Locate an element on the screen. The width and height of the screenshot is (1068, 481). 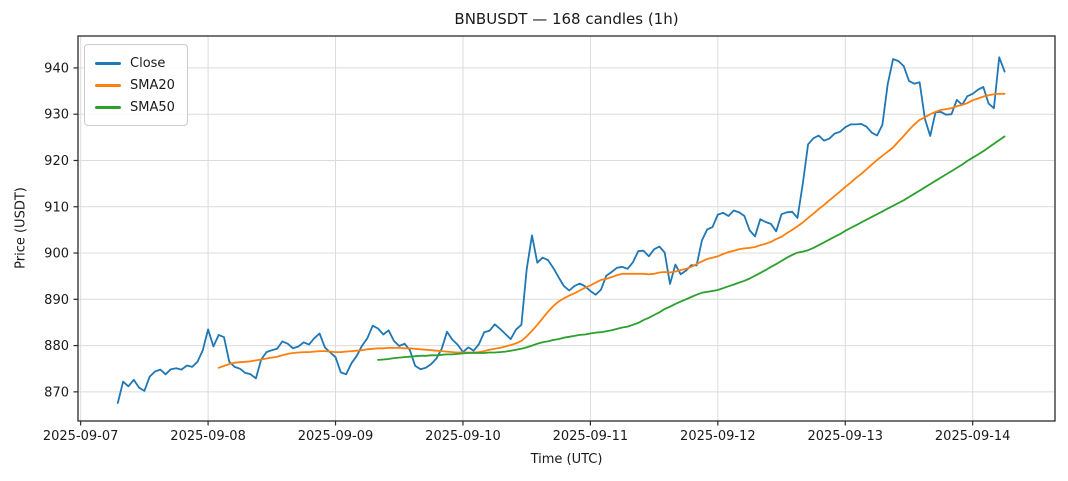
sma50-line-swatch-icon is located at coordinates (108, 107).